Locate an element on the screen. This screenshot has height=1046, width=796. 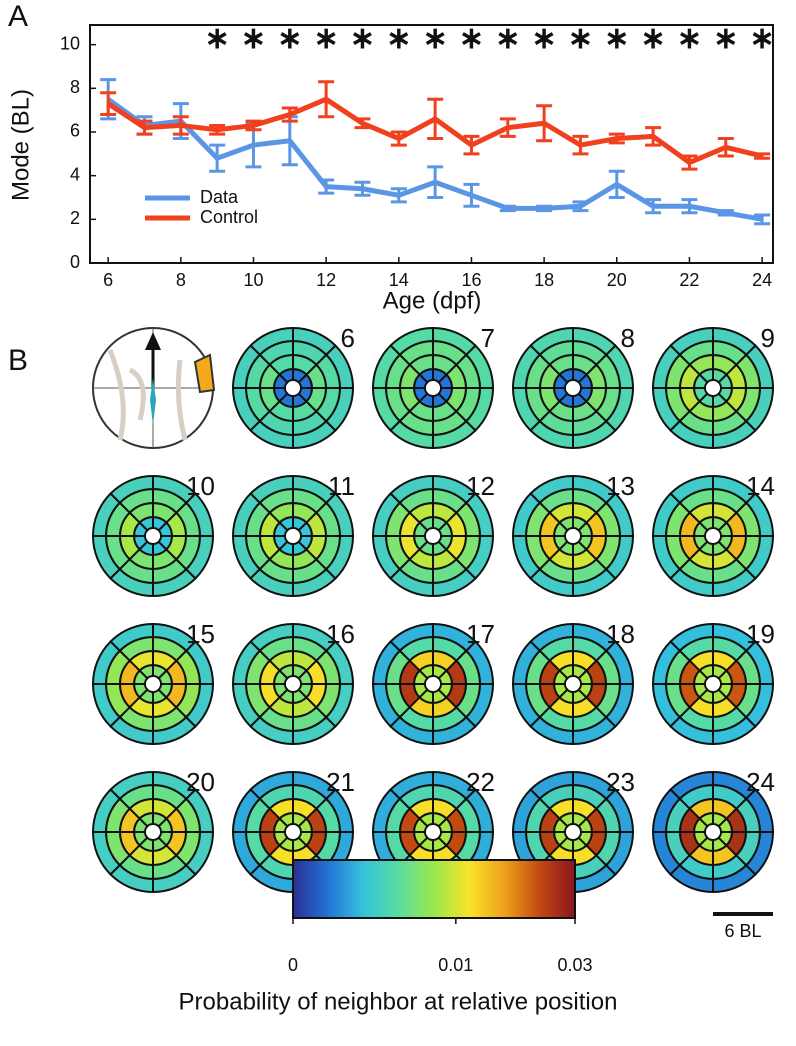
y-tick-label: 6 is located at coordinates (75, 131).